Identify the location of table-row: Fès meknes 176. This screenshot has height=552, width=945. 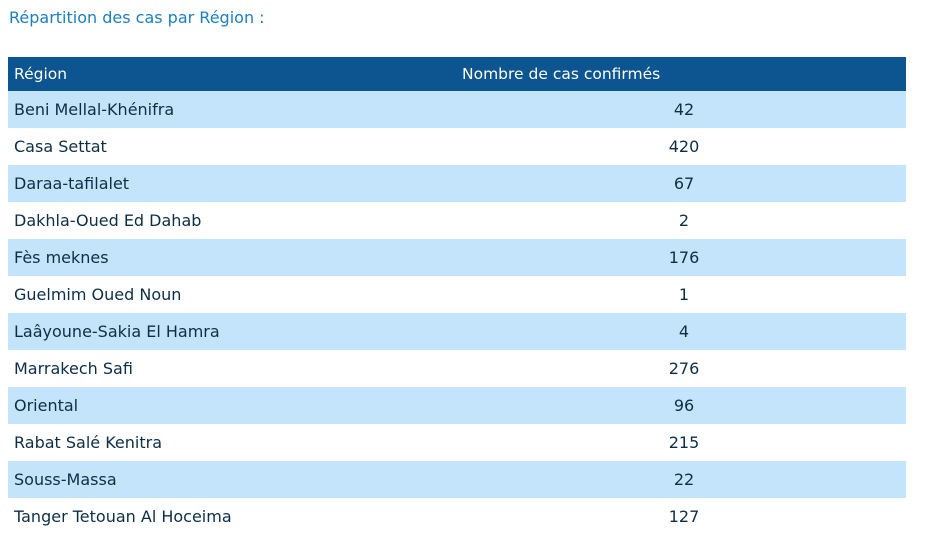
(457, 257).